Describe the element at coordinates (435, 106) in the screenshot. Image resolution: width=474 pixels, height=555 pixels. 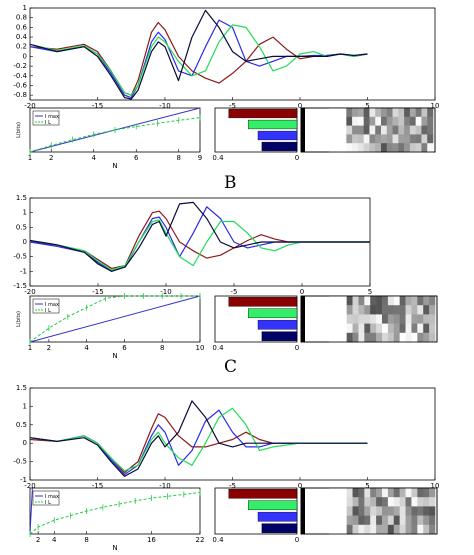
I see `panel-1-xtick-label: 10` at that location.